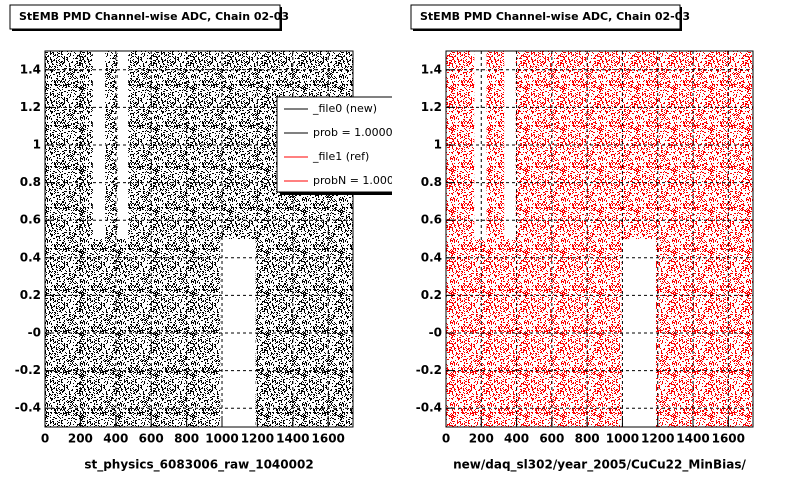 The width and height of the screenshot is (800, 480). What do you see at coordinates (198, 465) in the screenshot?
I see `x-axis-label: st_physics_6083006_raw_1040002` at bounding box center [198, 465].